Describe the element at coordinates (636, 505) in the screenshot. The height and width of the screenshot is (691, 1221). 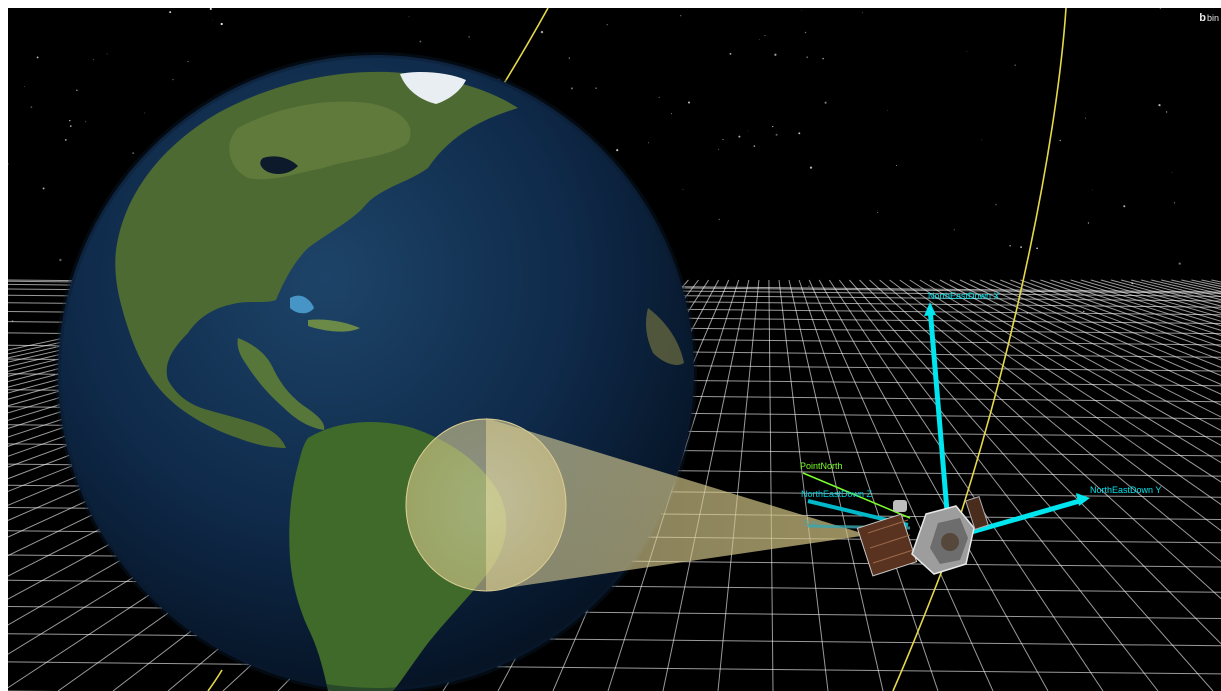
I see `sensor-cone` at that location.